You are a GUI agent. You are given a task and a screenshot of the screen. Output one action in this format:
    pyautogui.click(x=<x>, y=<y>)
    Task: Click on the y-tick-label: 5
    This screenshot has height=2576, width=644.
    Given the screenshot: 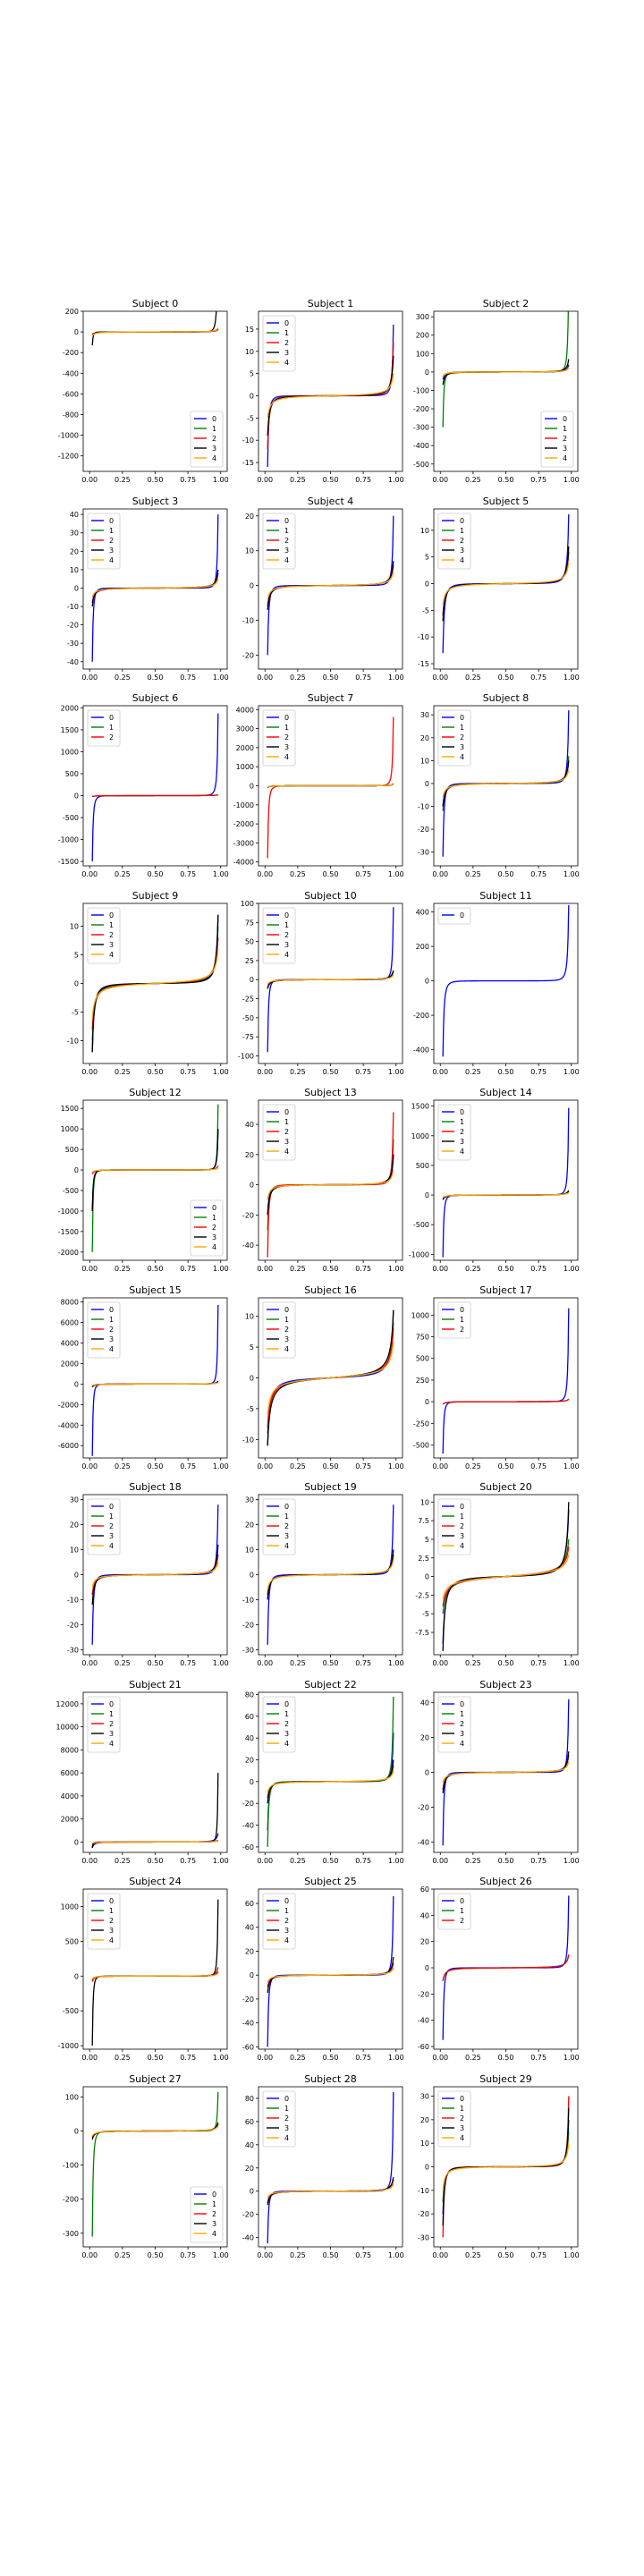 What is the action you would take?
    pyautogui.click(x=76, y=956)
    